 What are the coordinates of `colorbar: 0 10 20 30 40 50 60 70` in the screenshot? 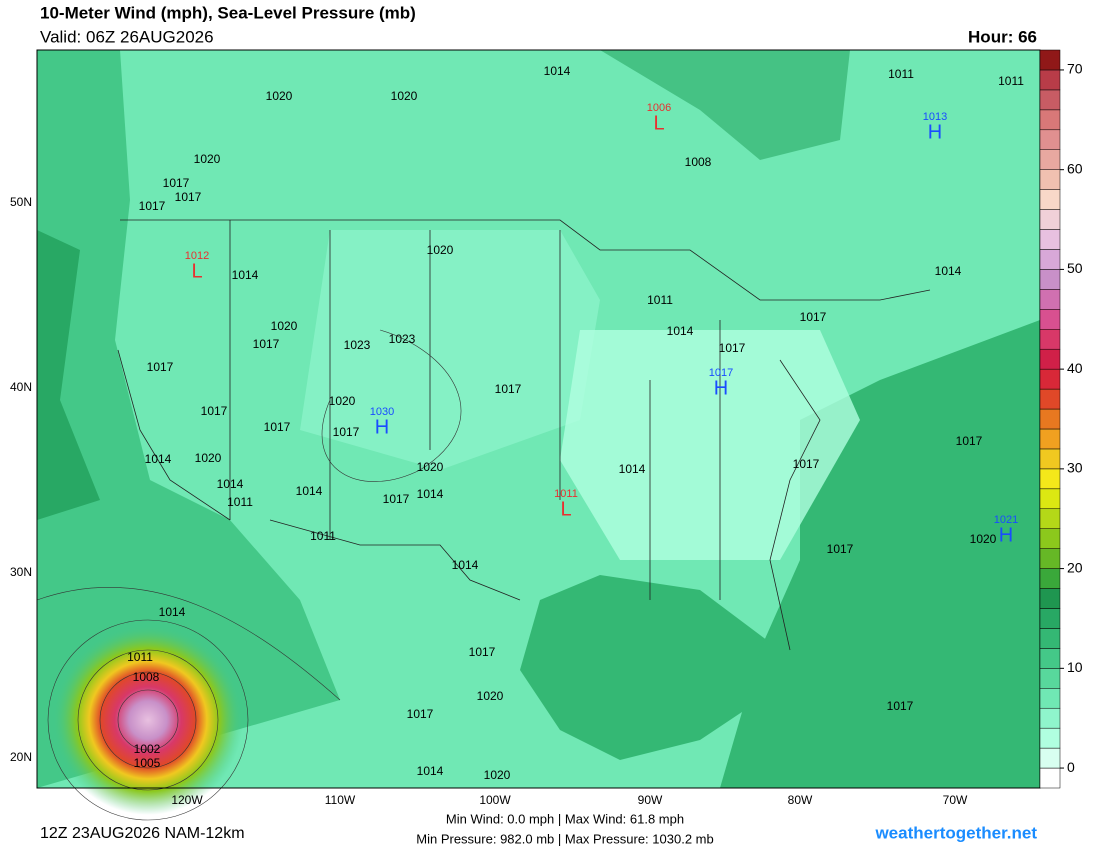 It's located at (1061, 419).